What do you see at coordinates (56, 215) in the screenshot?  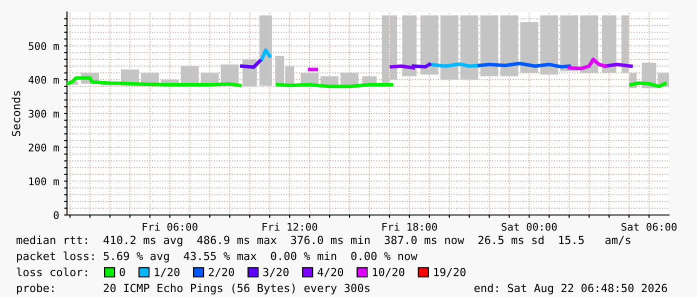 I see `y-tick-label: 0` at bounding box center [56, 215].